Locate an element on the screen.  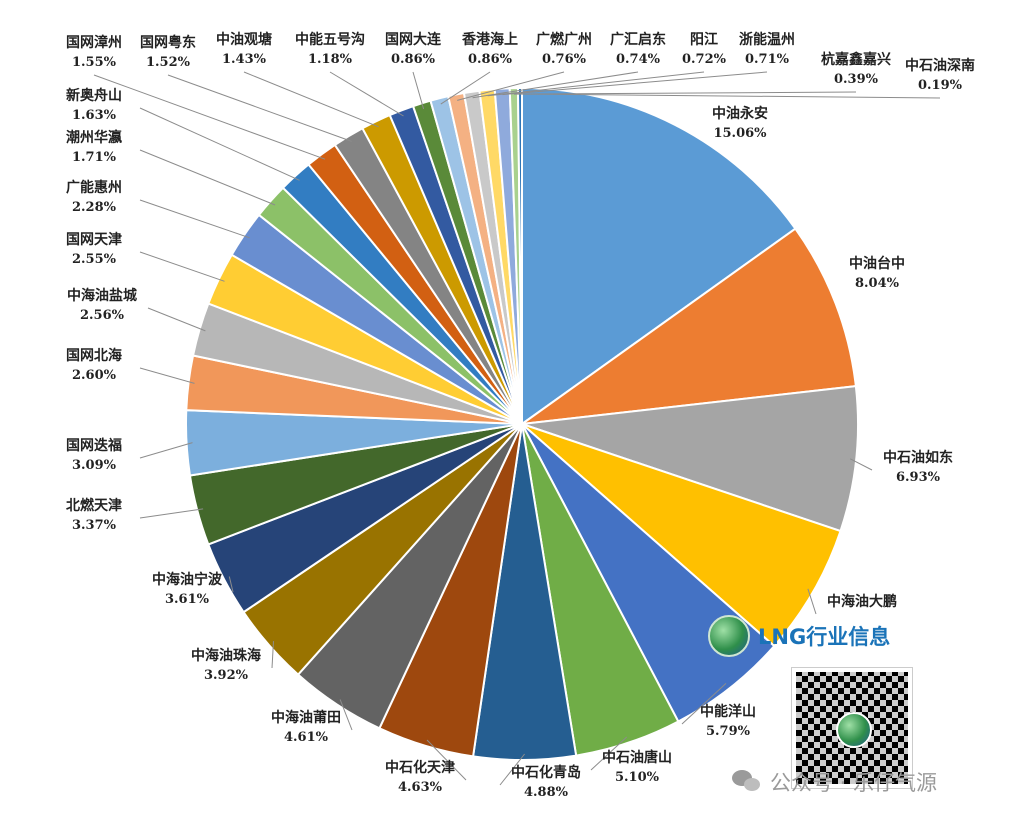
wechat-icon is located at coordinates (747, 782).